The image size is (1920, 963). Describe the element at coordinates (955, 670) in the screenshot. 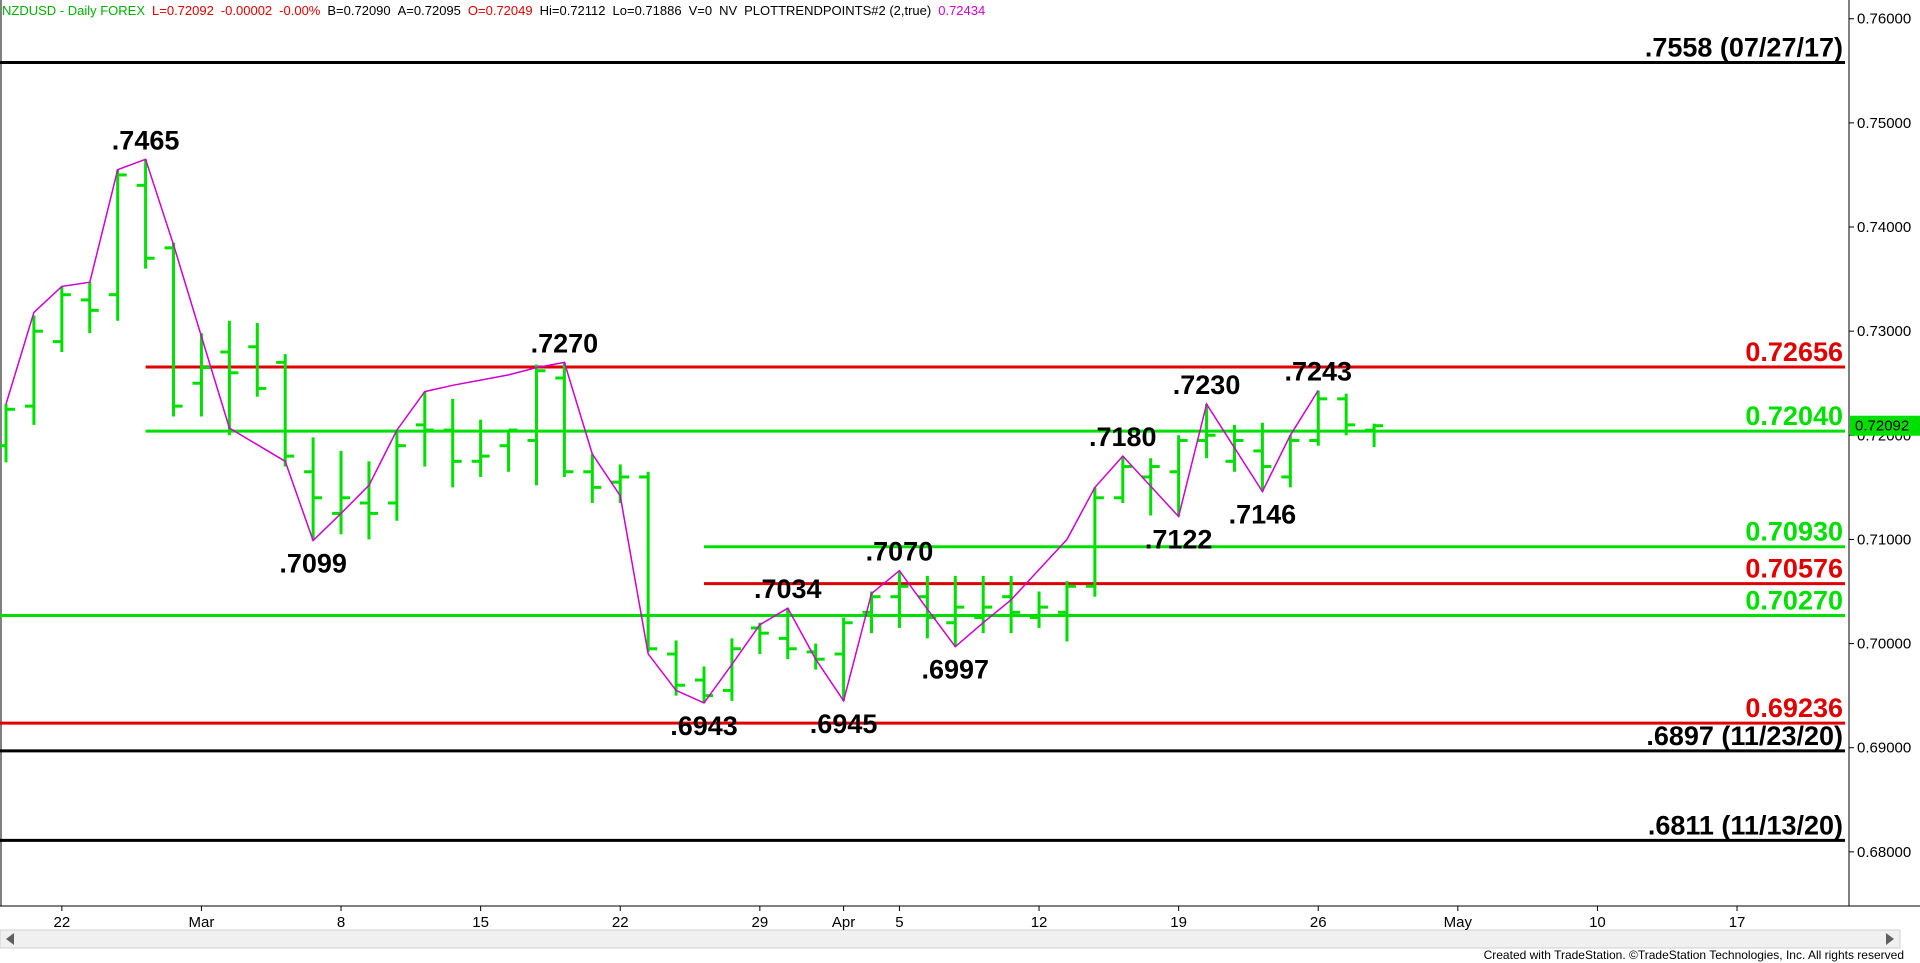

I see `swing-label: .6997` at that location.